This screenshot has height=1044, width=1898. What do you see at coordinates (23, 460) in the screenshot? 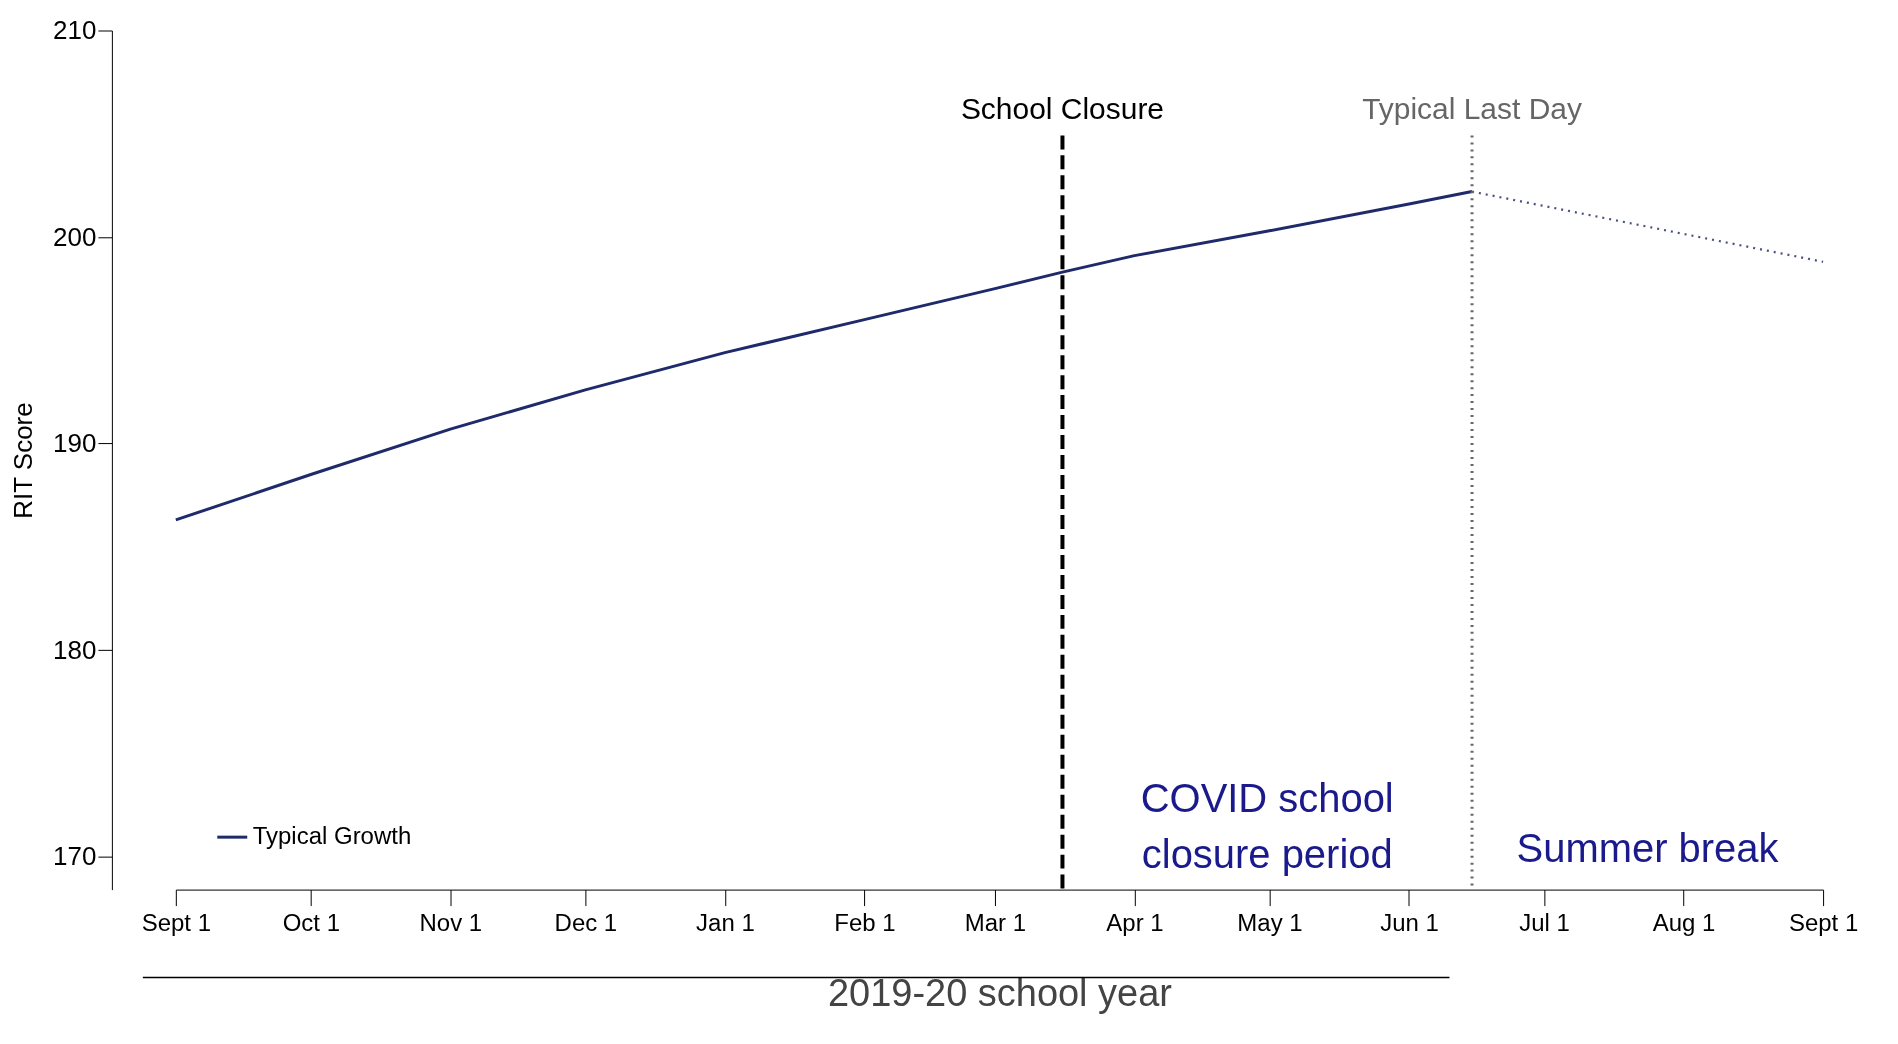
I see `y-axis-title: RIT Score` at bounding box center [23, 460].